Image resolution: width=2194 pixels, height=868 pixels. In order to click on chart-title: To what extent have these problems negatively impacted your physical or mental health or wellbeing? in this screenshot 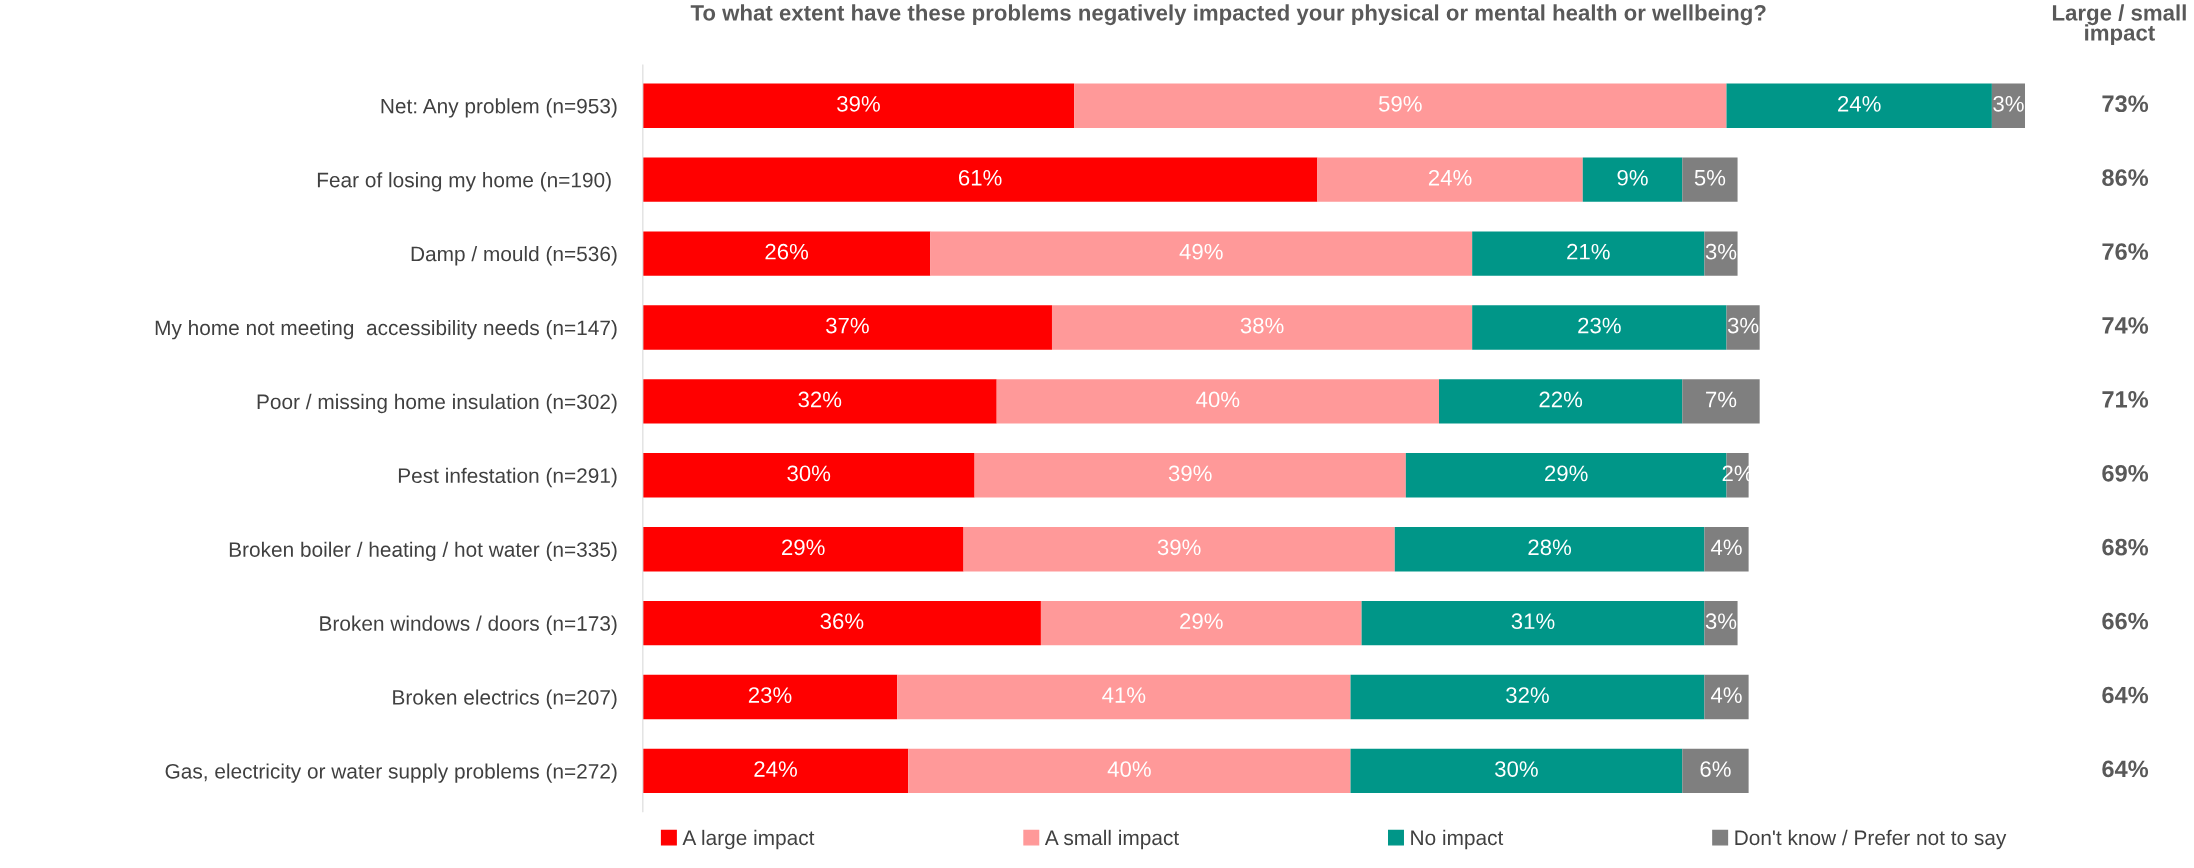, I will do `click(1228, 15)`.